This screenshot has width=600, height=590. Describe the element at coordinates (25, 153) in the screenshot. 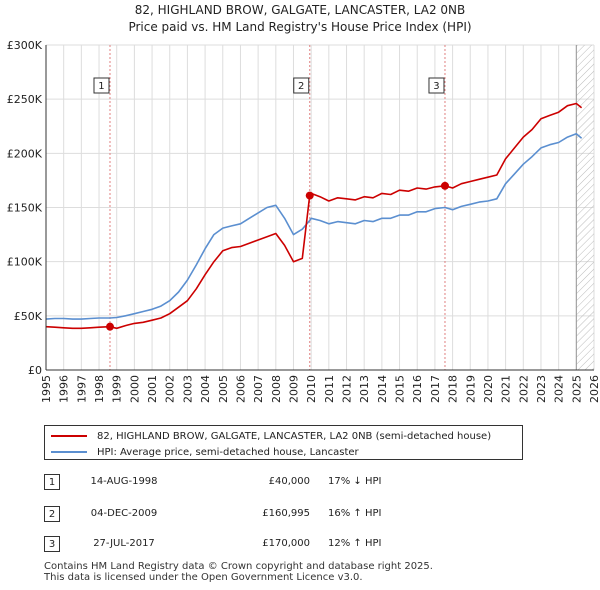

I see `y-tick-label: £200K` at that location.